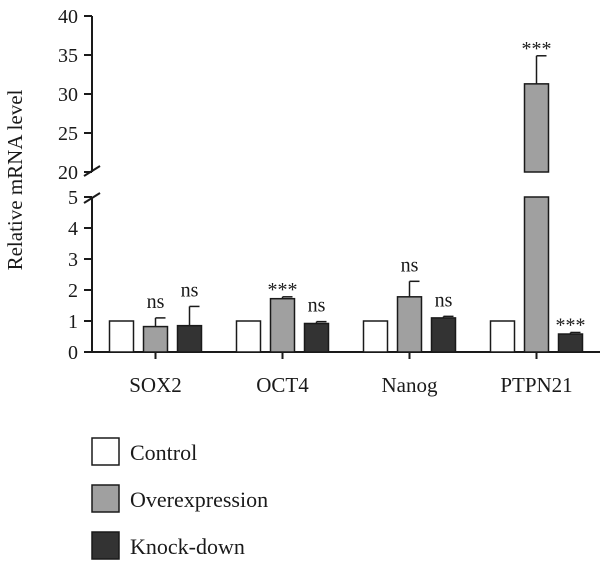  What do you see at coordinates (68, 173) in the screenshot?
I see `y-tick-label: 20` at bounding box center [68, 173].